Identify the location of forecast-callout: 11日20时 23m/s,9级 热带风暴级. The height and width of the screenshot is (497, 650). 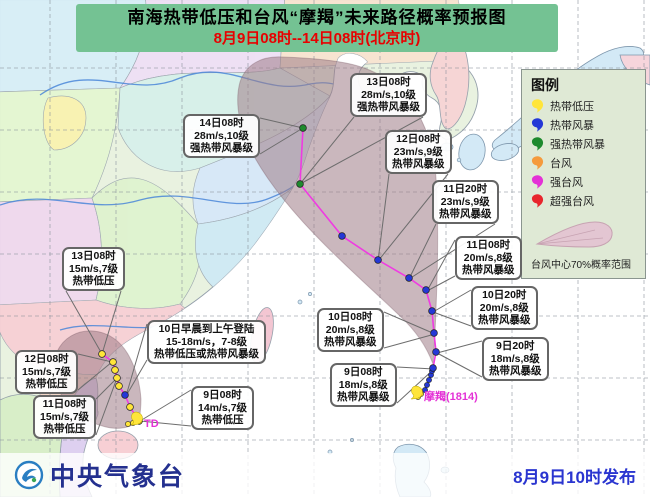
(465, 202).